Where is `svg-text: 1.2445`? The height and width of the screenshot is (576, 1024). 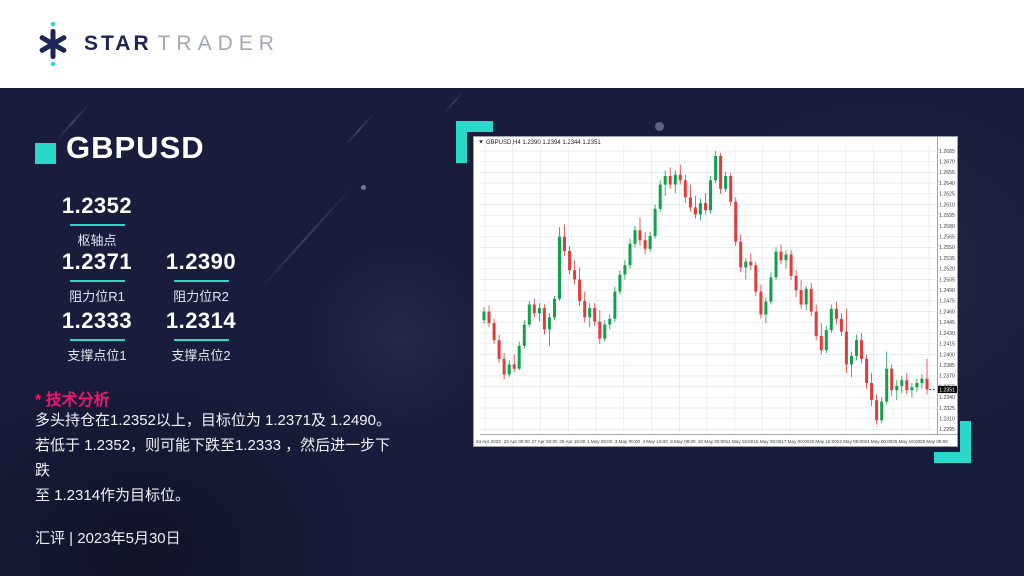 svg-text: 1.2445 is located at coordinates (947, 323).